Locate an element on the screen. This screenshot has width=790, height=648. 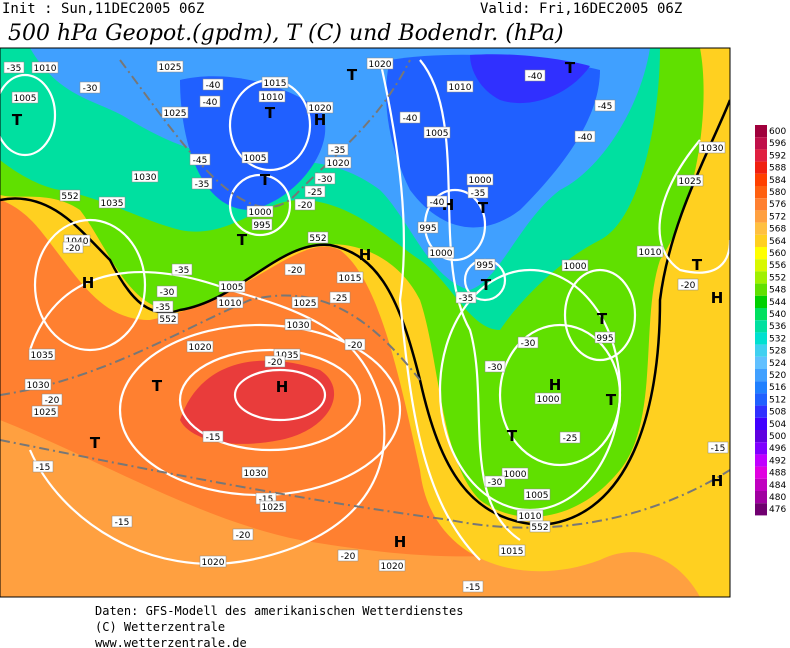
pressure-center: H is located at coordinates (717, 481).